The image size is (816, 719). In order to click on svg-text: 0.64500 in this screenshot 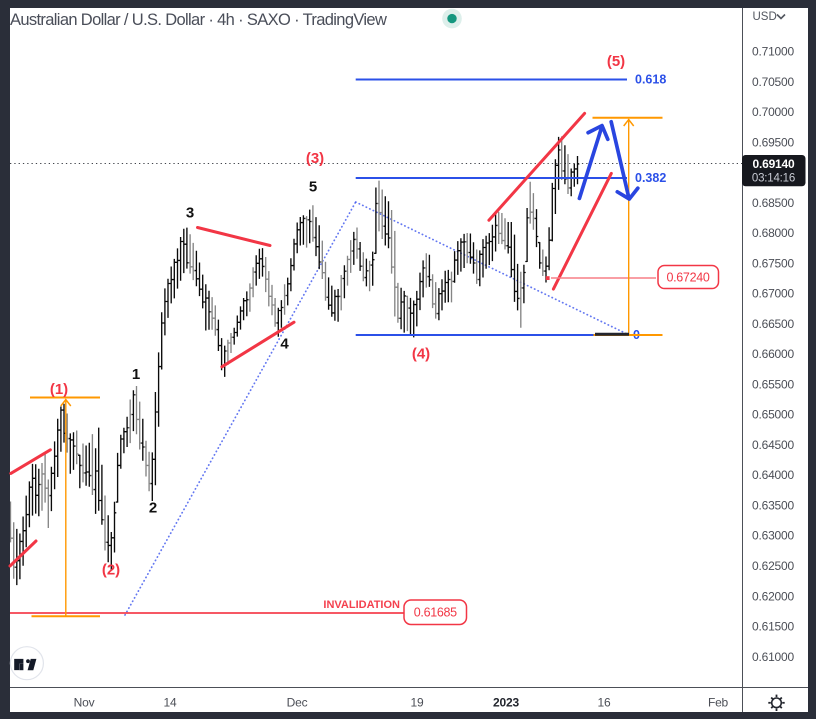, I will do `click(773, 445)`.